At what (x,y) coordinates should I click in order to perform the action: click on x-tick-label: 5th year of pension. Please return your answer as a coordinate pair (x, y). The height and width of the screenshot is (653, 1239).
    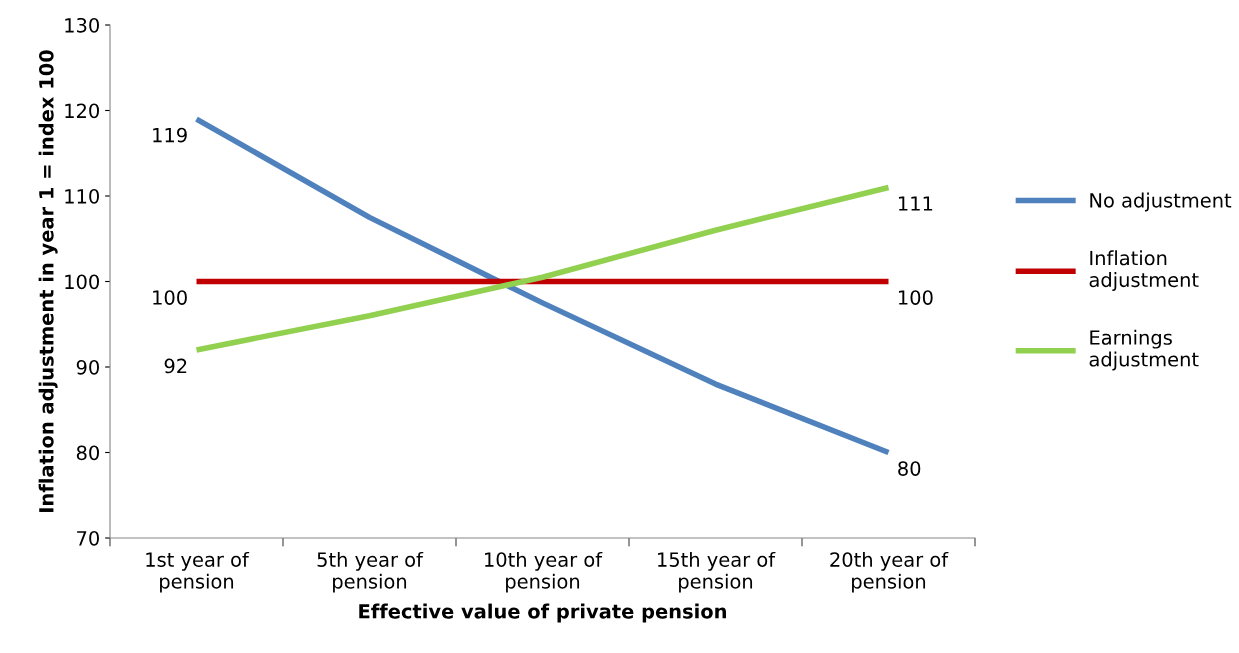
    Looking at the image, I should click on (370, 572).